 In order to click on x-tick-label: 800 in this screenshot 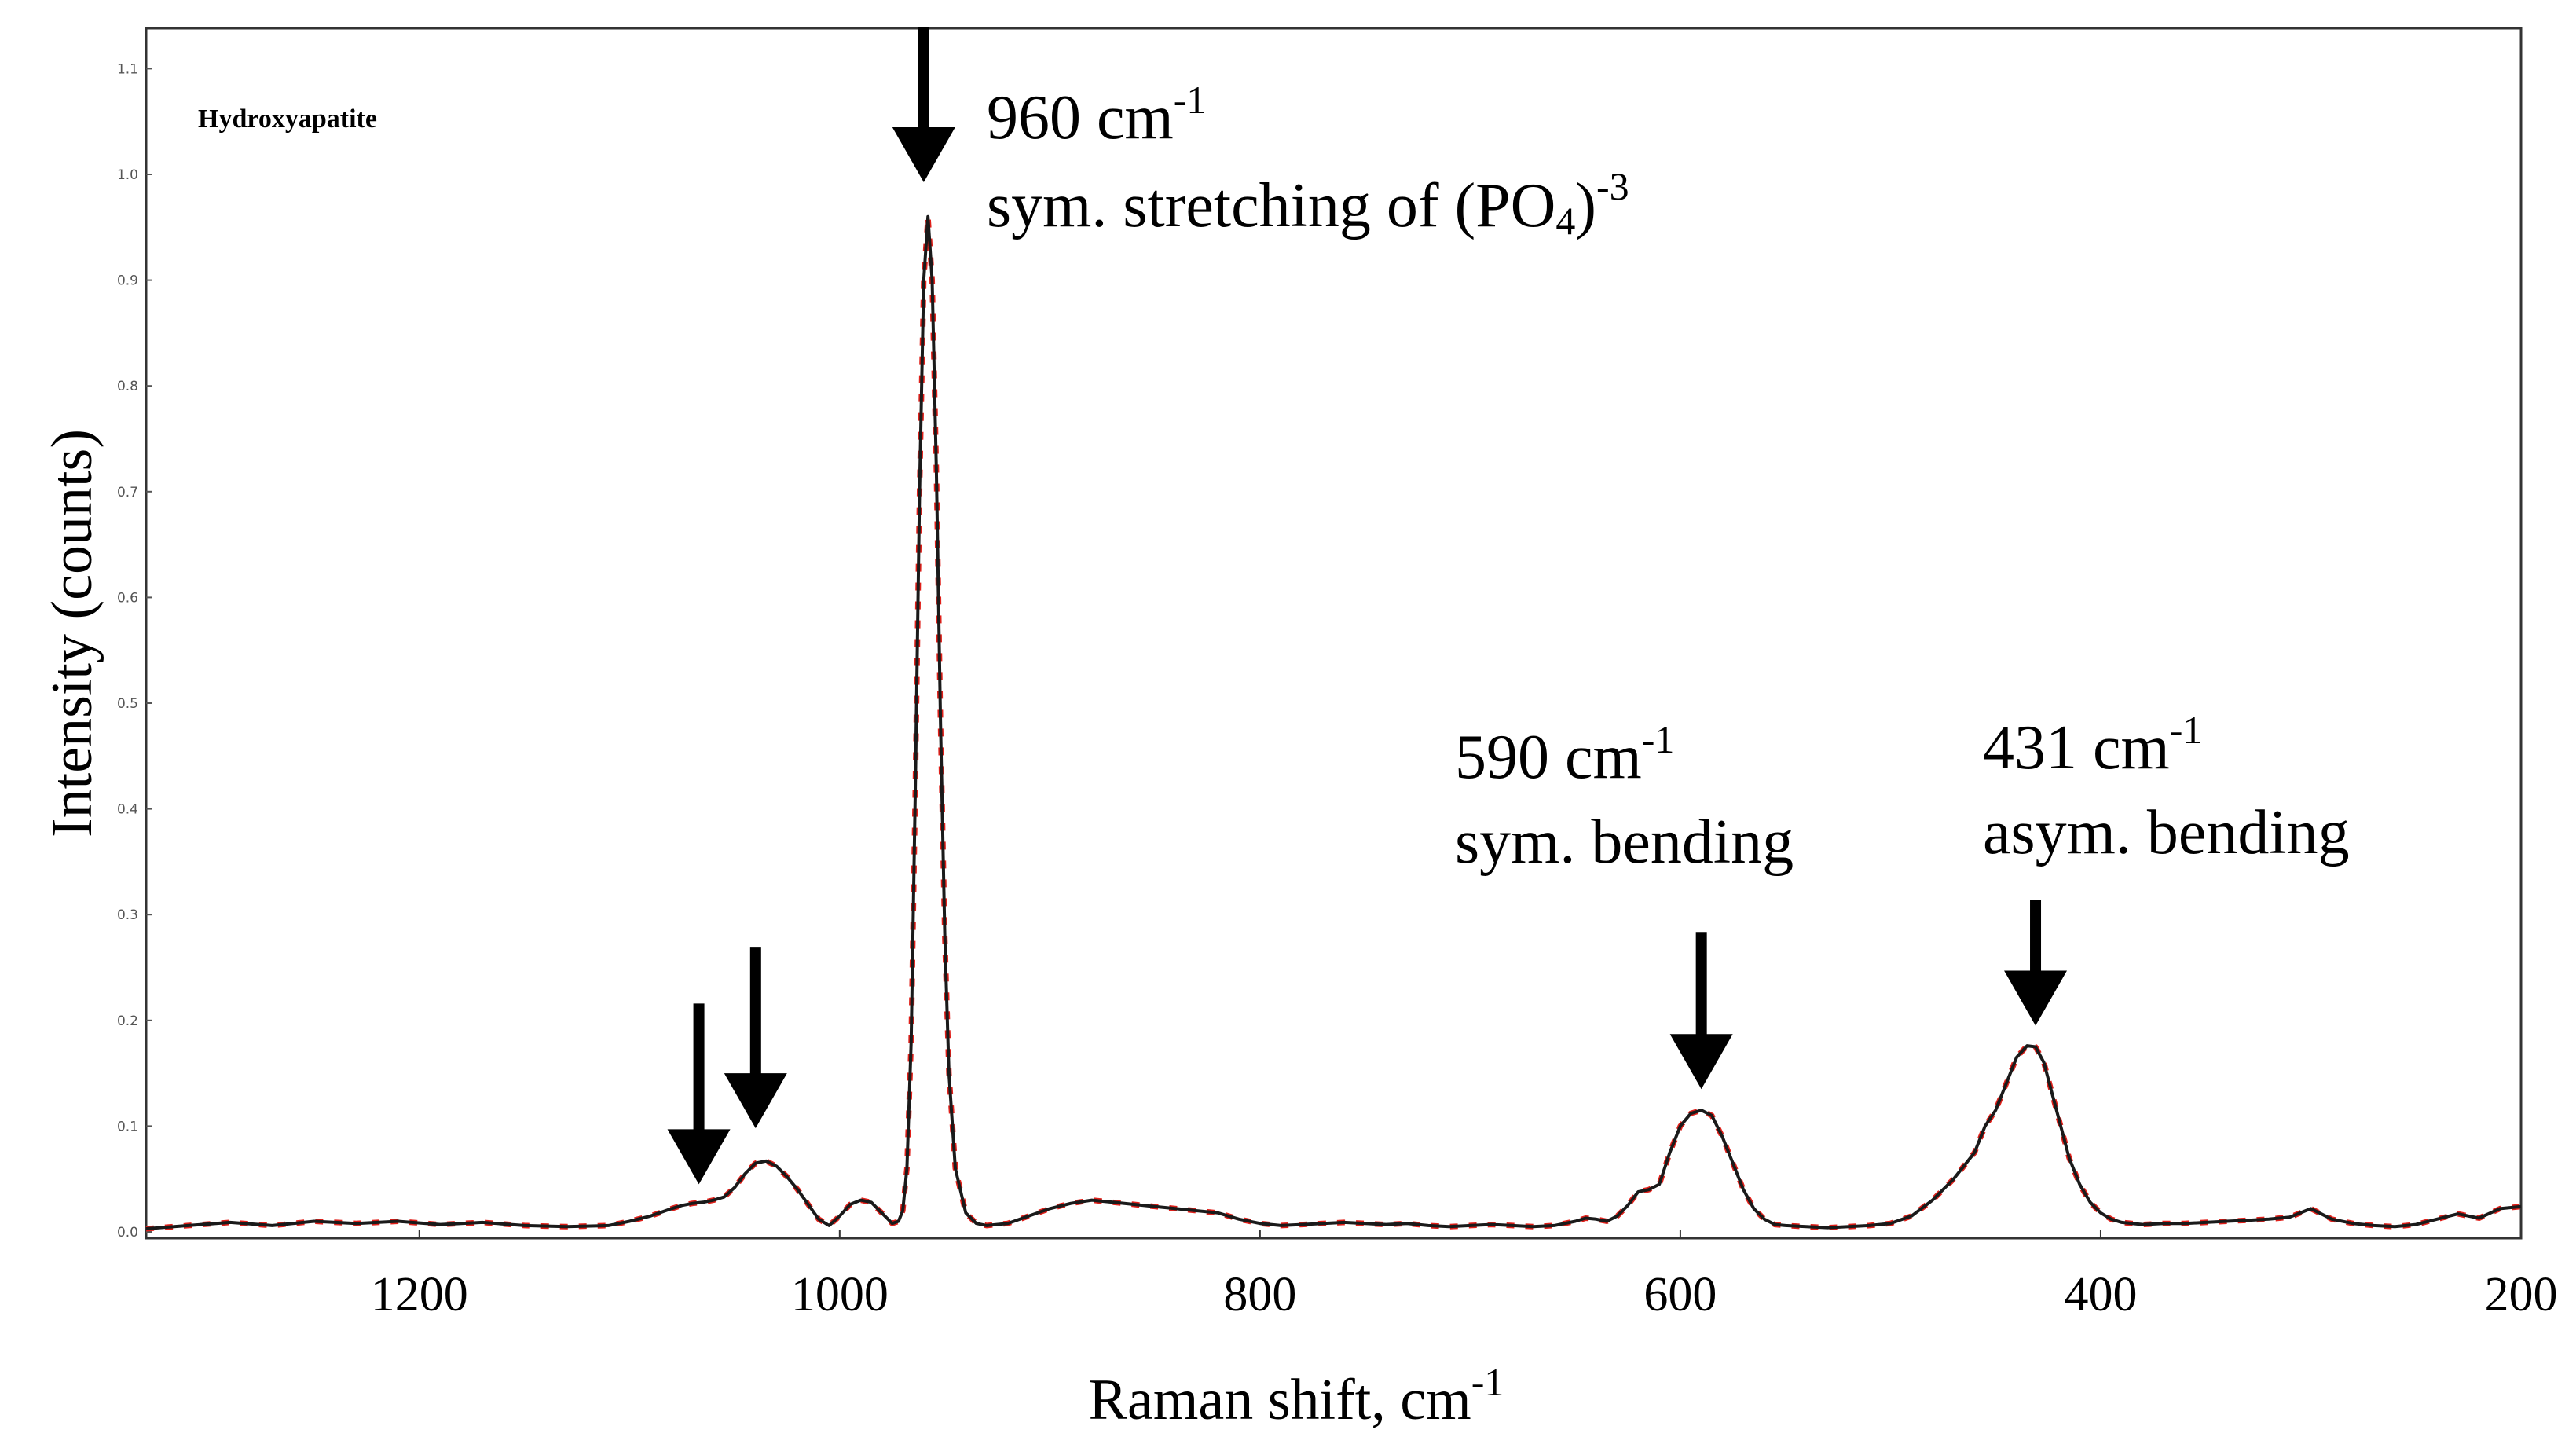, I will do `click(1259, 1294)`.